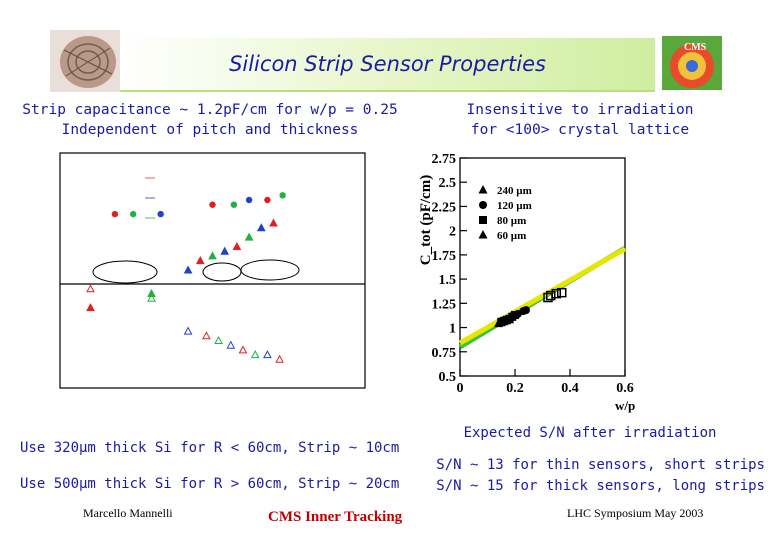  Describe the element at coordinates (448, 377) in the screenshot. I see `right-plot-y-tick-label: 0.5` at that location.